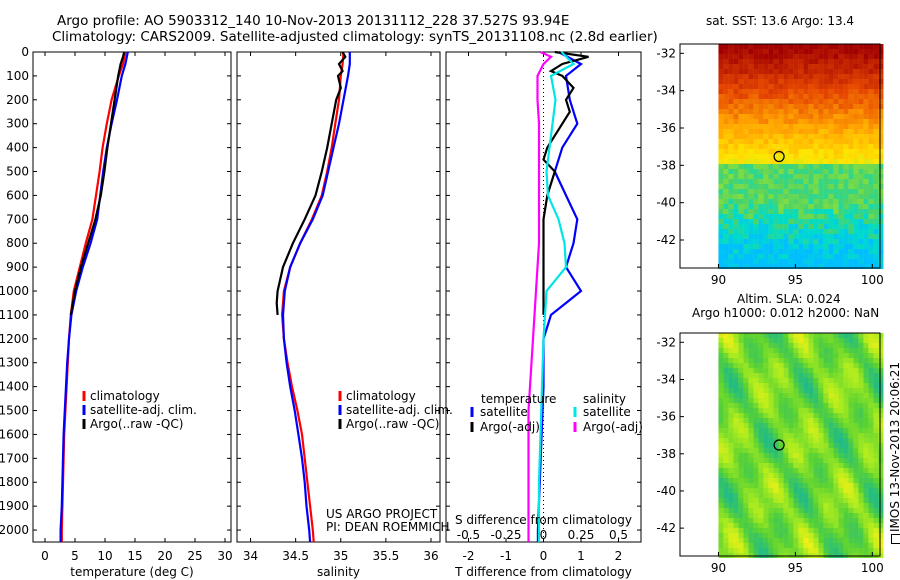  Describe the element at coordinates (779, 445) in the screenshot. I see `sla-float-marker` at that location.